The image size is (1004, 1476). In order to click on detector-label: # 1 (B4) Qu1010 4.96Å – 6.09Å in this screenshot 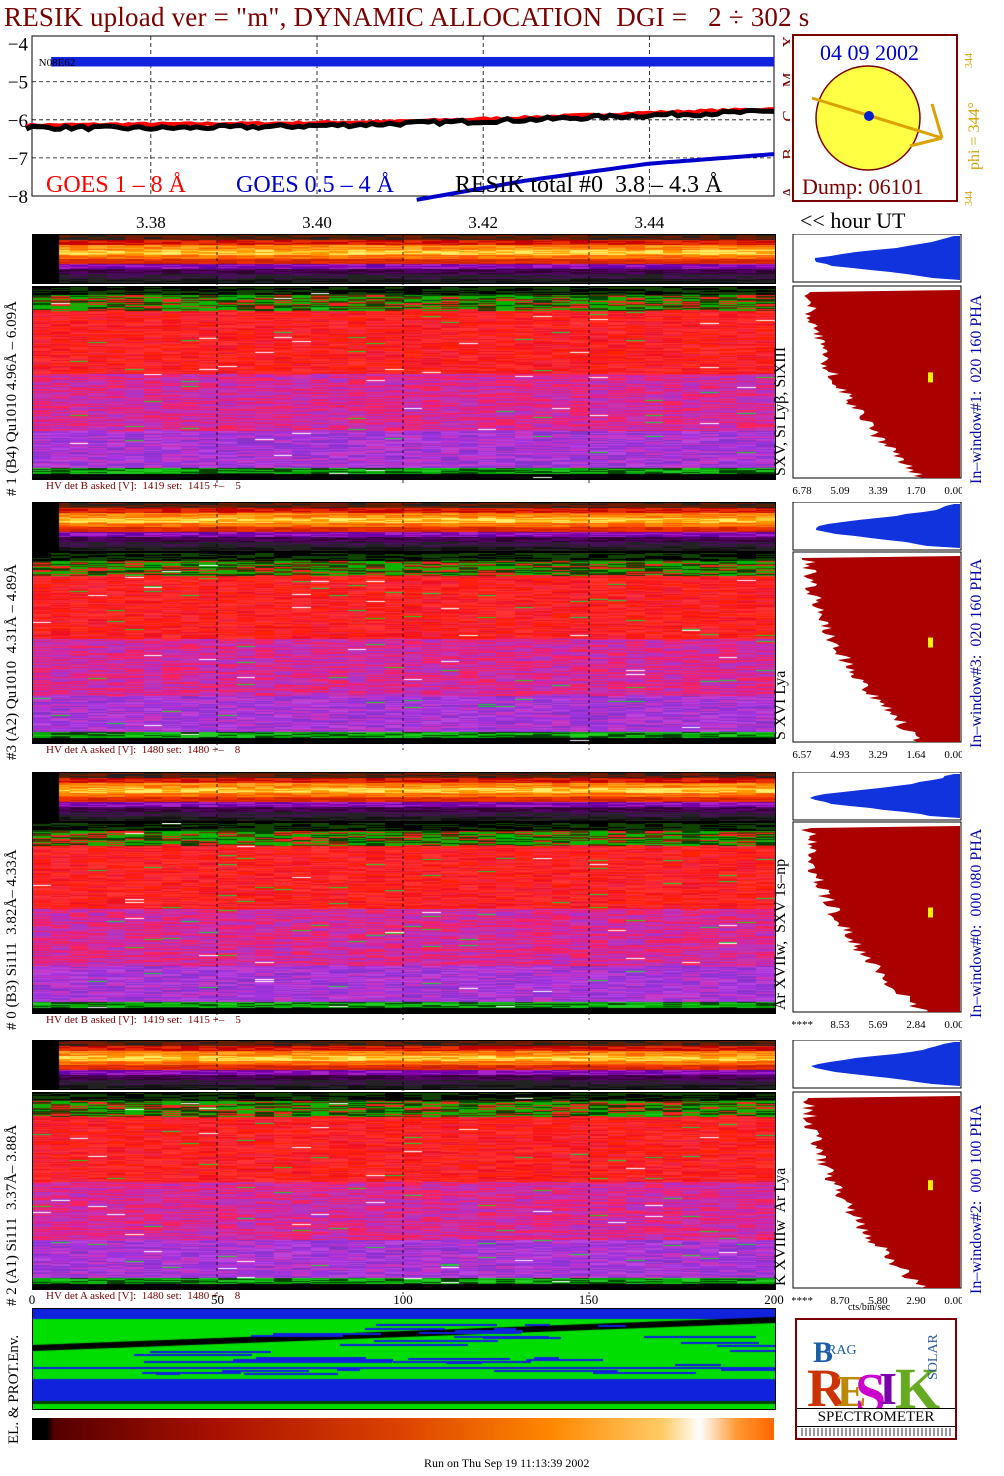, I will do `click(12, 398)`.